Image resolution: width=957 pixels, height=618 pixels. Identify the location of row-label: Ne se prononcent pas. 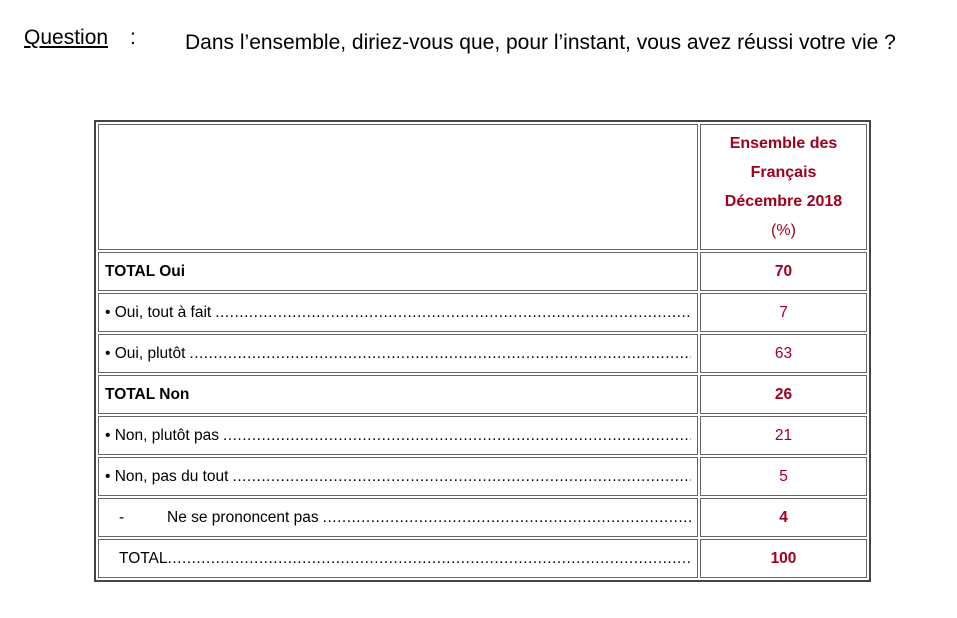
(243, 517).